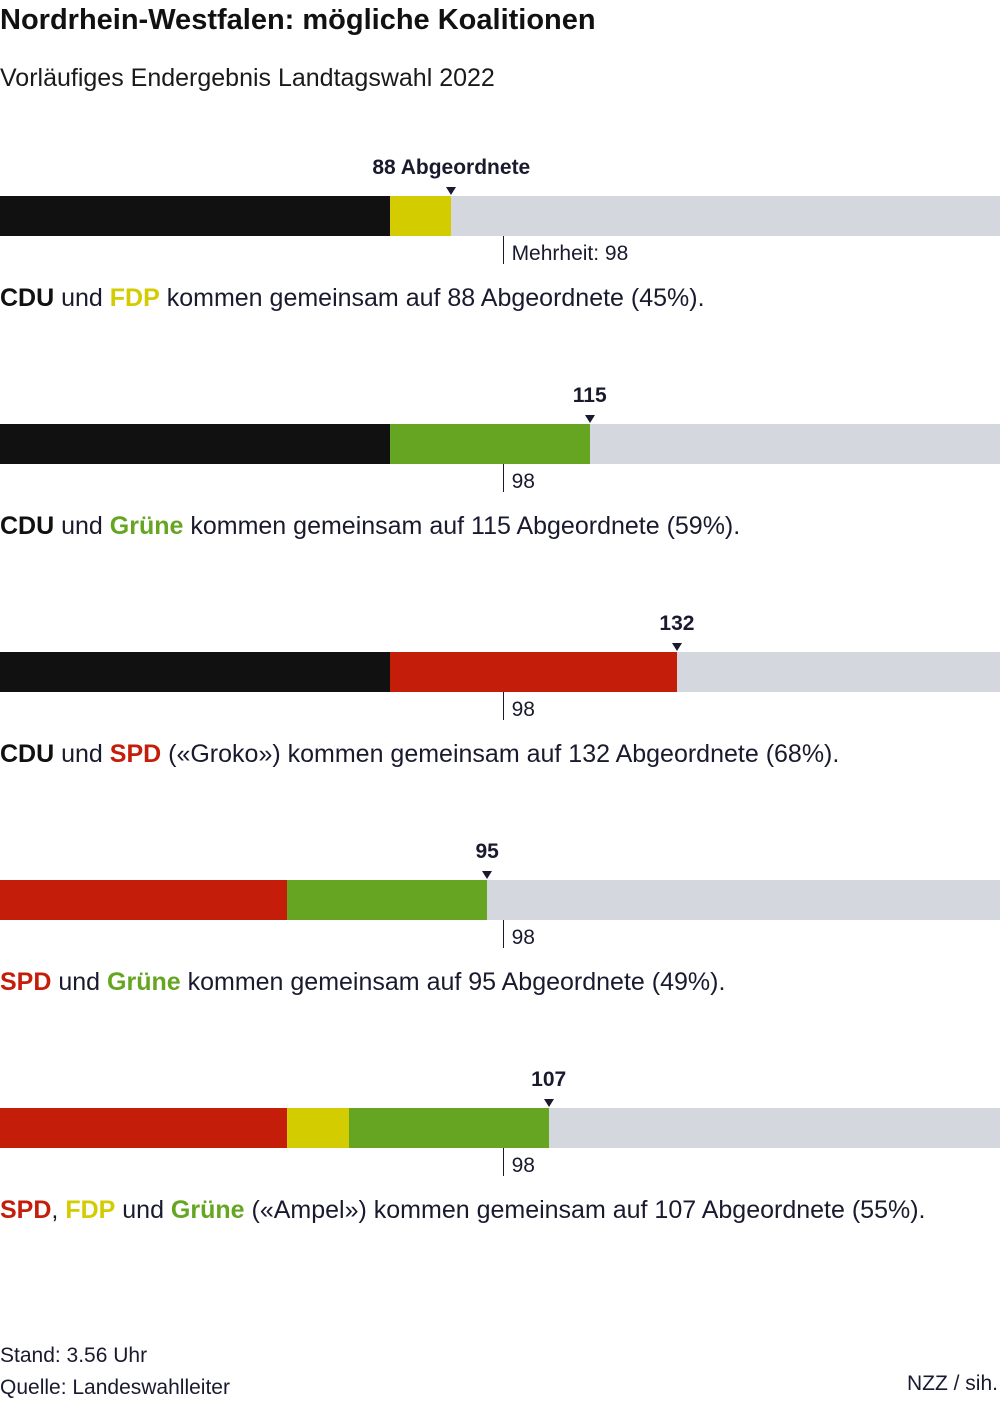 This screenshot has height=1404, width=1000. I want to click on total-label: 115, so click(589, 395).